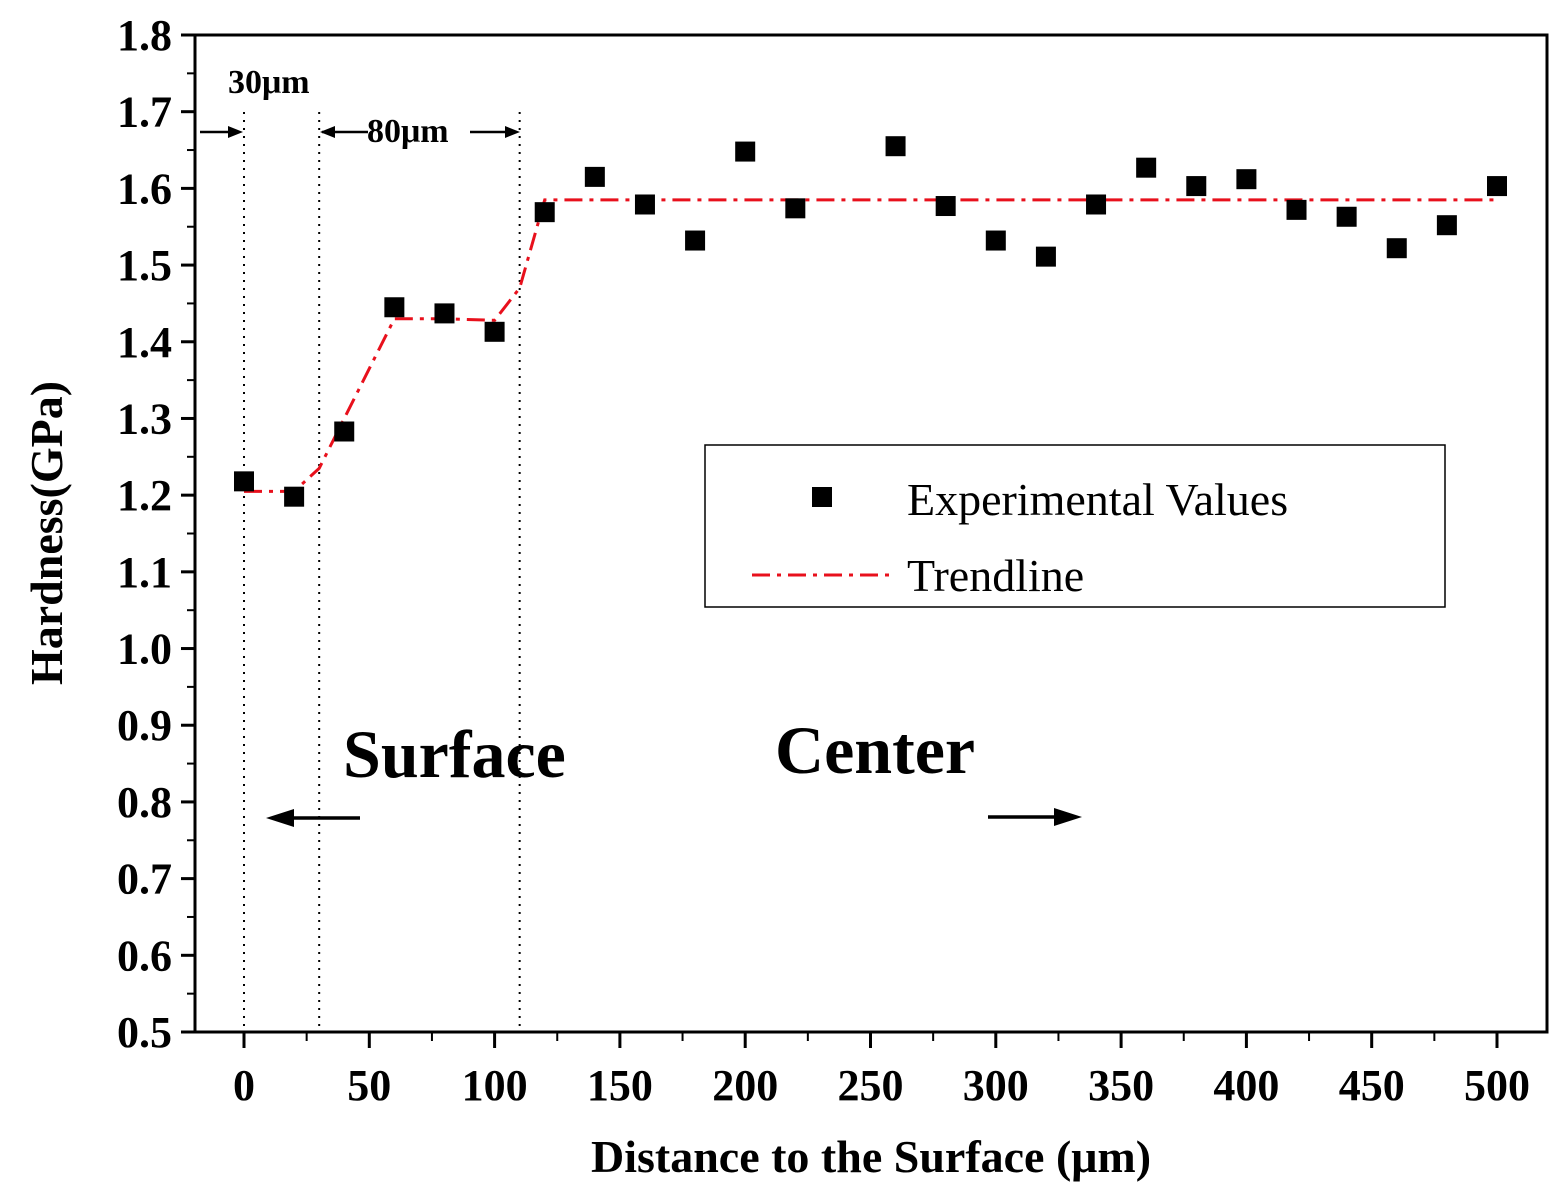  Describe the element at coordinates (46, 533) in the screenshot. I see `y-axis-title: Hardness(GPa)` at that location.